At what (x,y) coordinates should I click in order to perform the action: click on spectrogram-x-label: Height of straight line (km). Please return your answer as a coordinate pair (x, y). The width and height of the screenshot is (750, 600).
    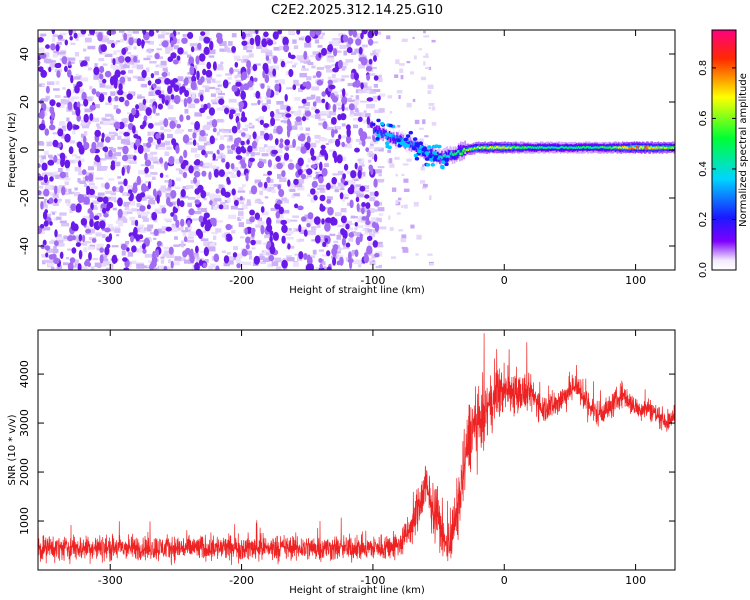
    Looking at the image, I should click on (357, 290).